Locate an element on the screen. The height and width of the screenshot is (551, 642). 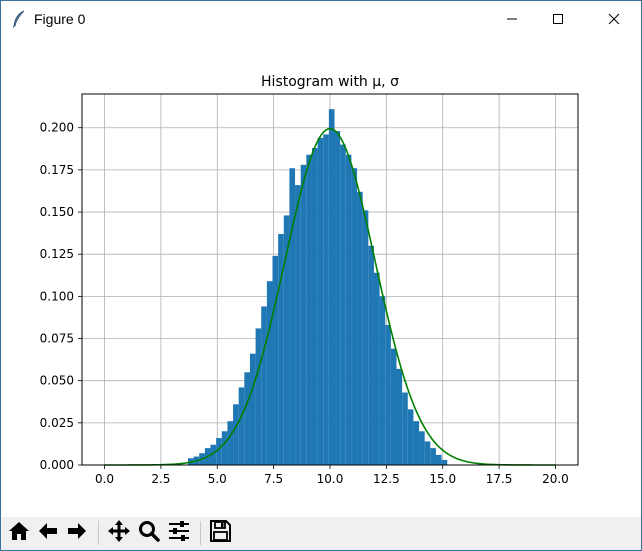
title-bar: Figure 0 is located at coordinates (321, 19).